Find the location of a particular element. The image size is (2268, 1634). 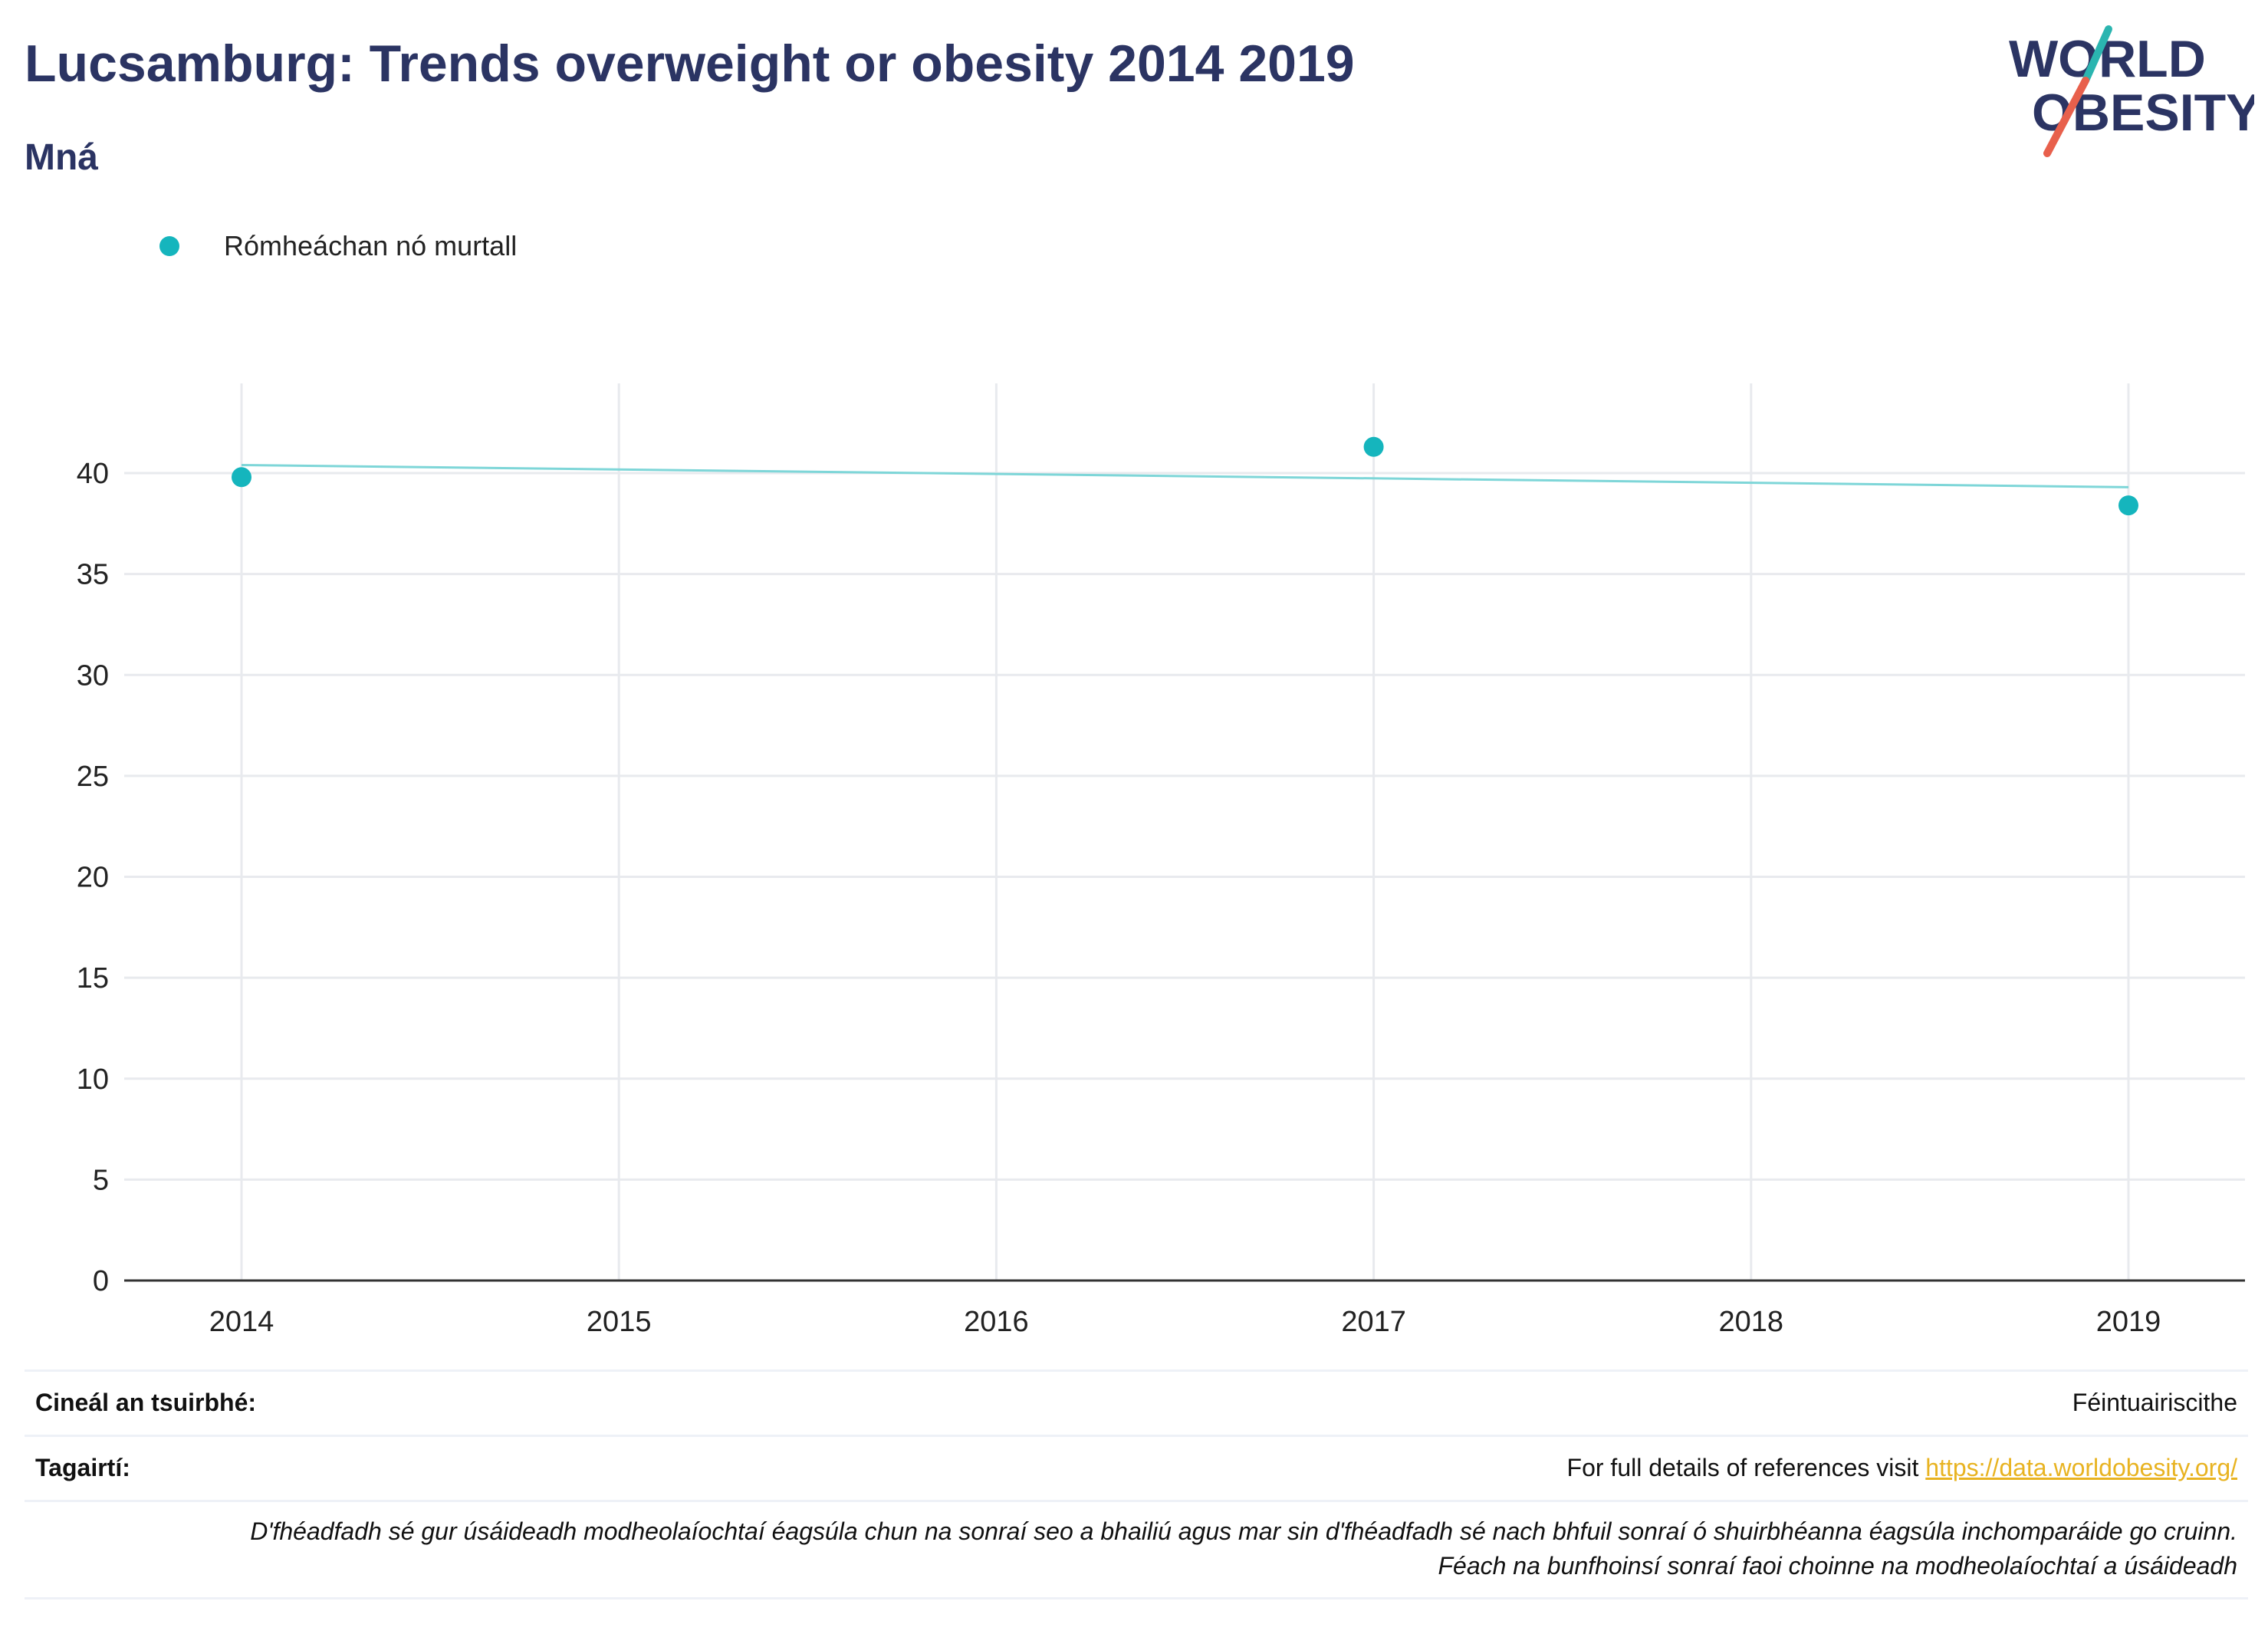

y-tick-label: 10 is located at coordinates (93, 1080).